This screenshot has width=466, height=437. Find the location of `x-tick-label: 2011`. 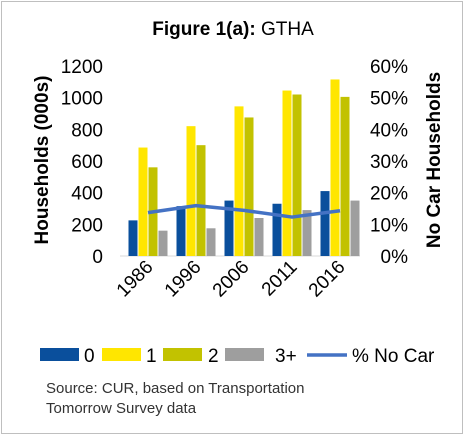

x-tick-label: 2011 is located at coordinates (280, 279).